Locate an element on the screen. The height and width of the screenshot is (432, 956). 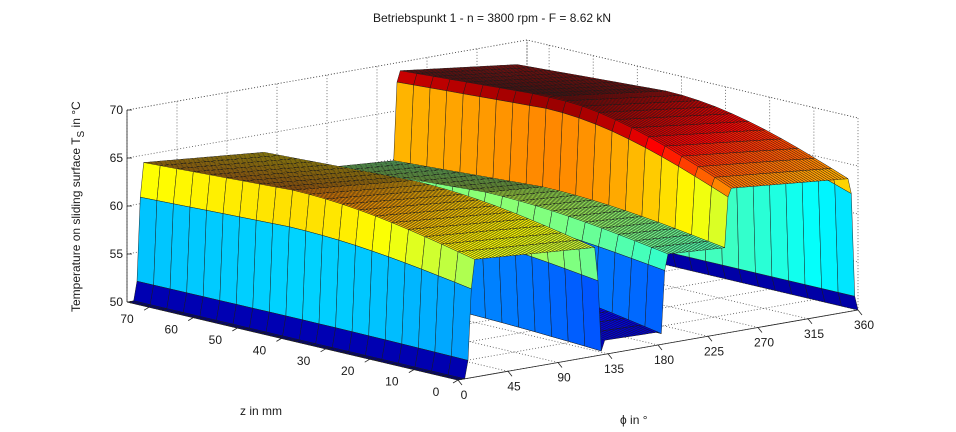
y-tick-label: 20 is located at coordinates (348, 371).